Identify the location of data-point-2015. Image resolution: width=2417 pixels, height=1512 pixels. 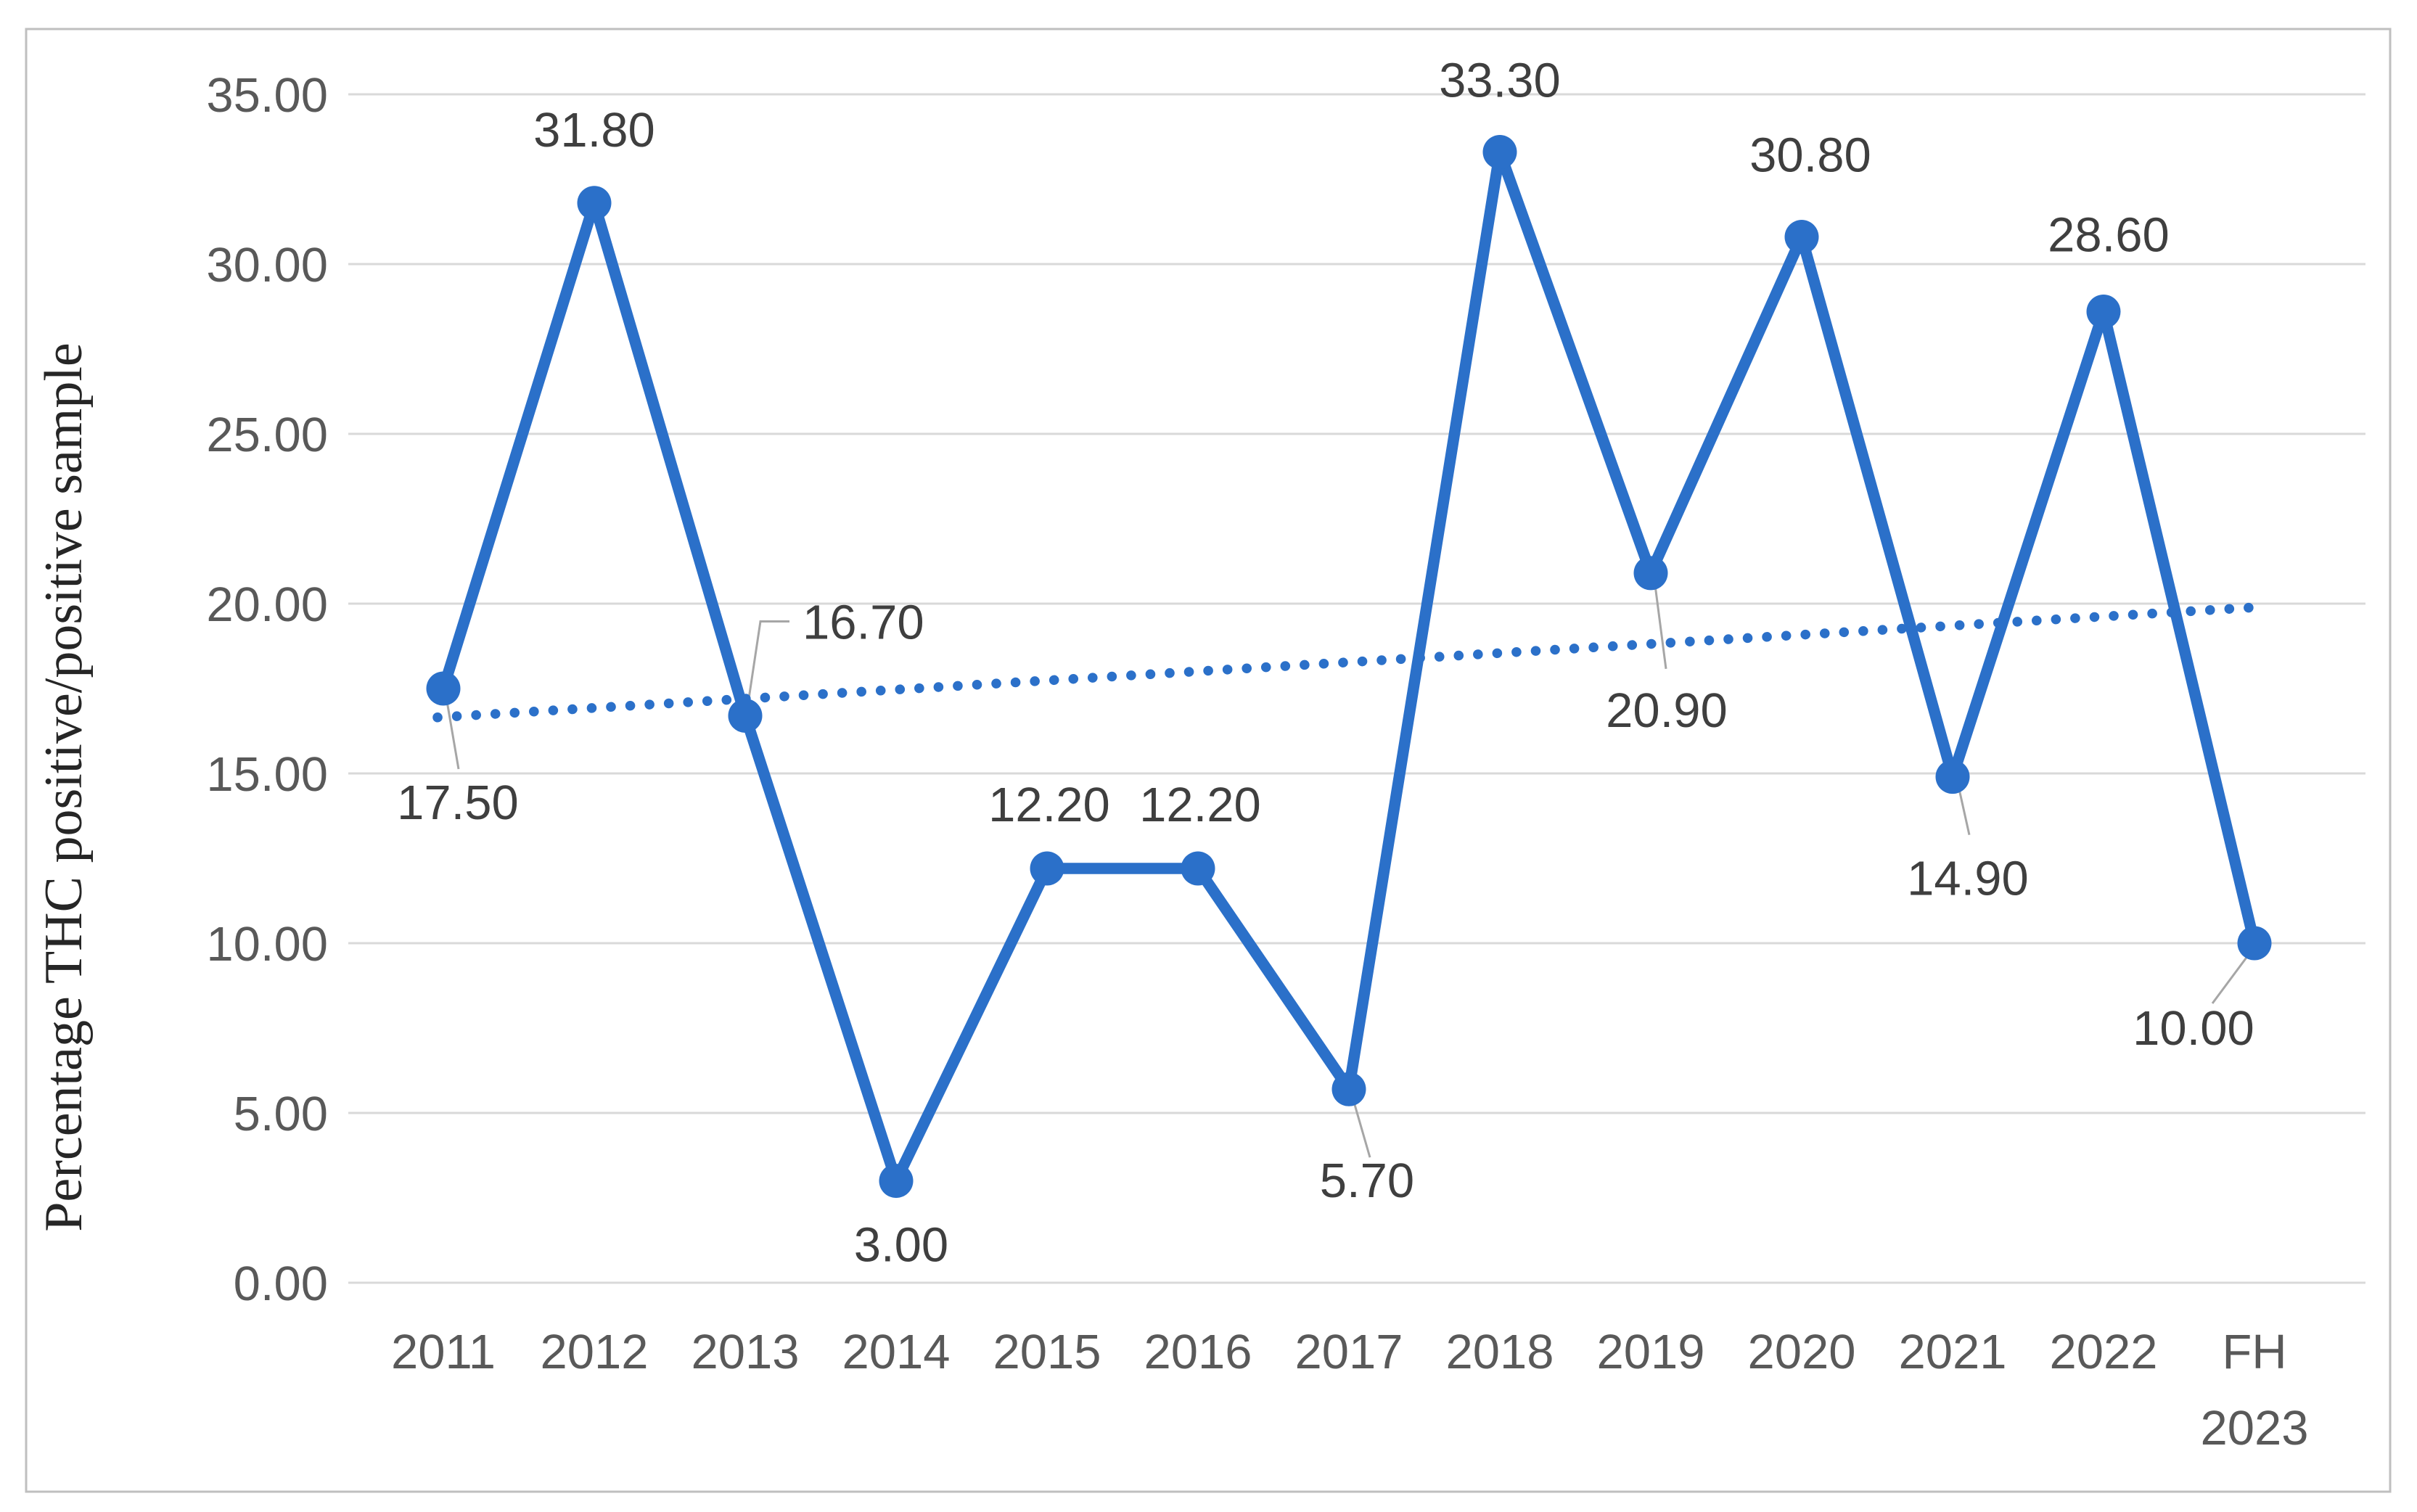
(1047, 869).